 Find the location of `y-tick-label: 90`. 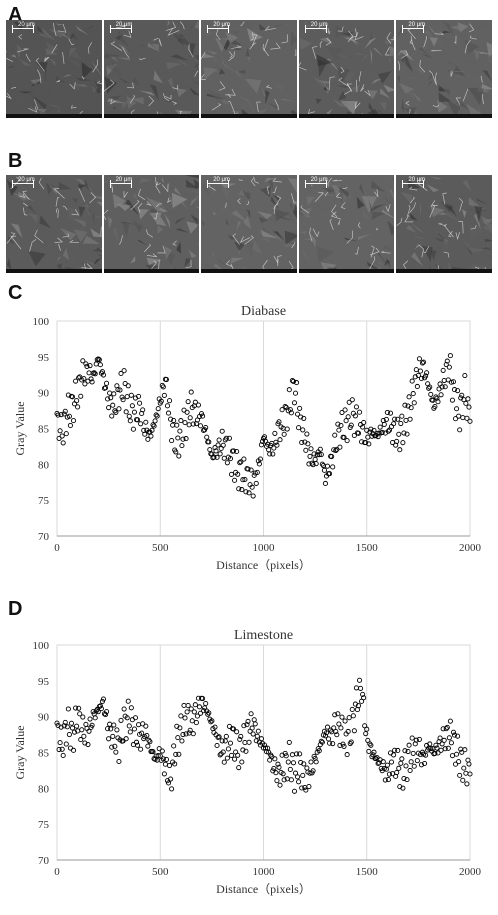

y-tick-label: 90 is located at coordinates (44, 394).